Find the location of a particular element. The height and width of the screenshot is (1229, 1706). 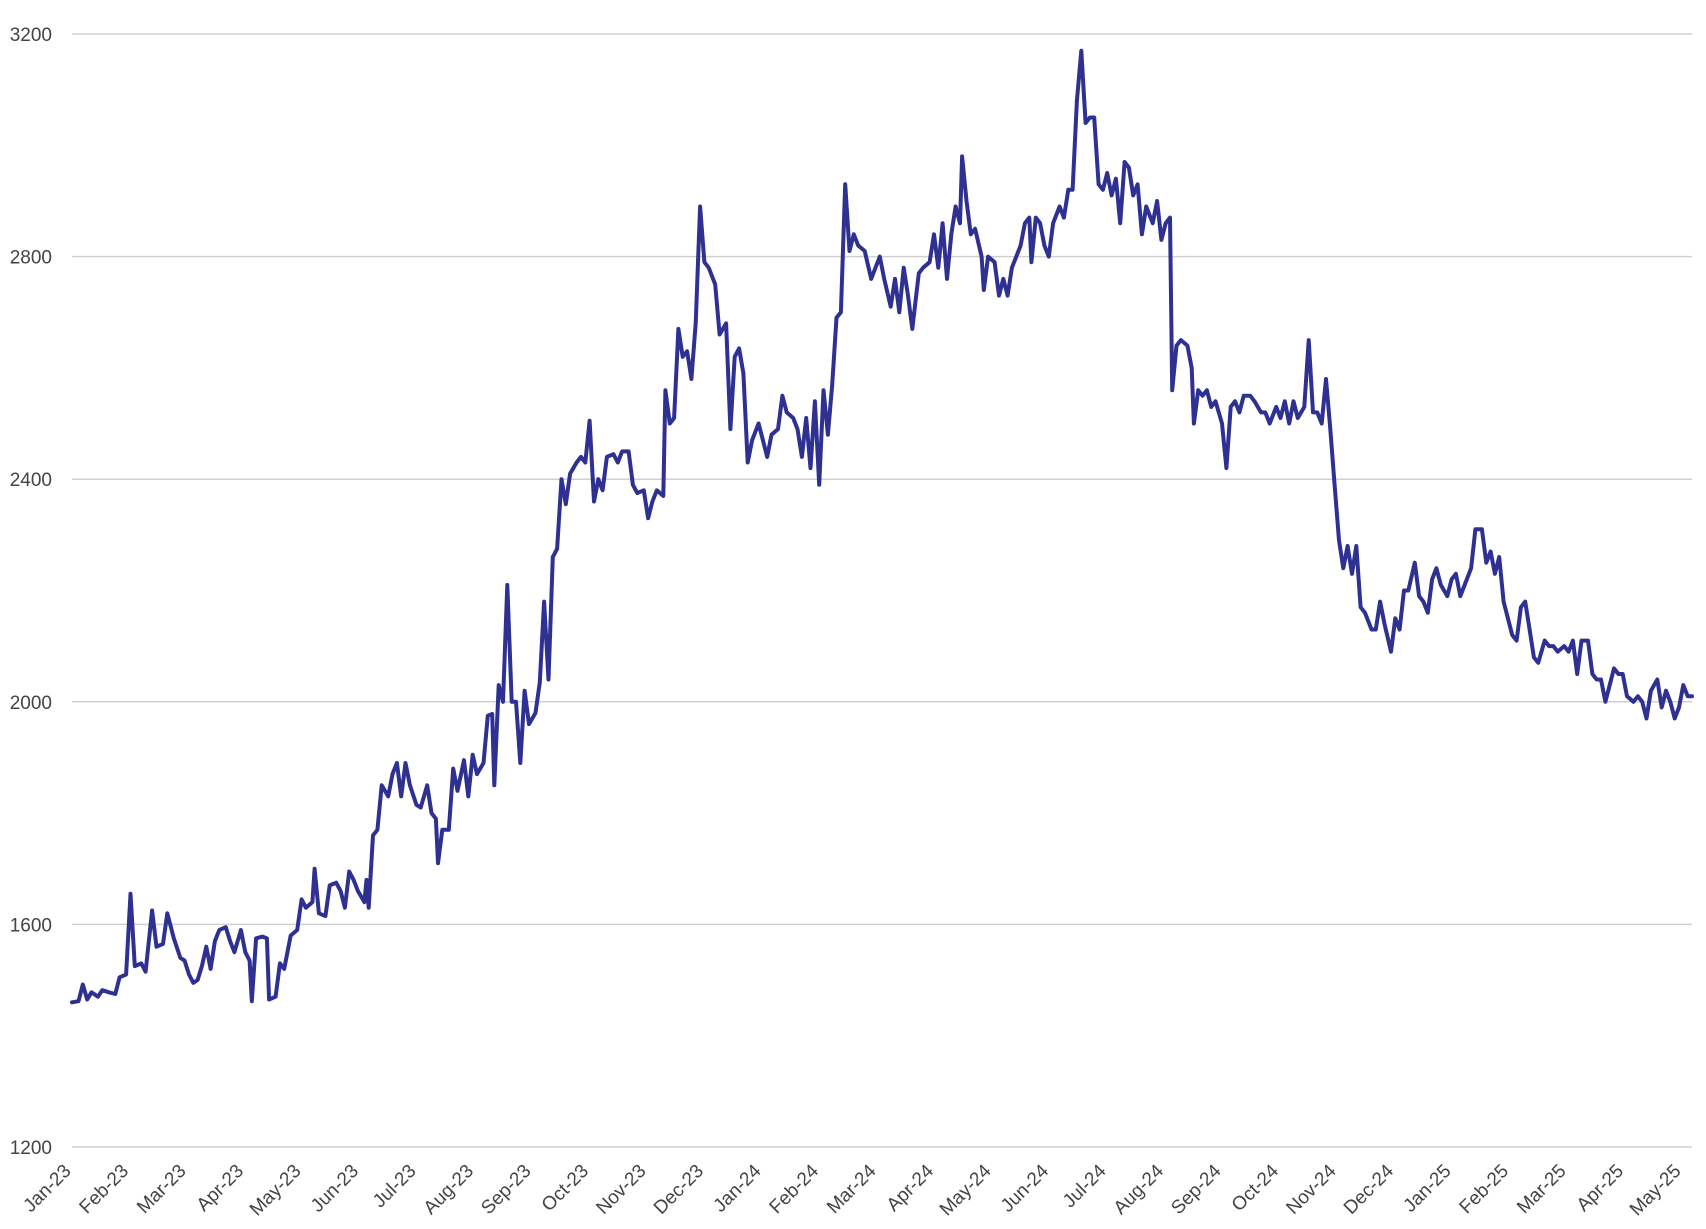

x-tick-label-apr-23: Apr-23 is located at coordinates (220, 1188).